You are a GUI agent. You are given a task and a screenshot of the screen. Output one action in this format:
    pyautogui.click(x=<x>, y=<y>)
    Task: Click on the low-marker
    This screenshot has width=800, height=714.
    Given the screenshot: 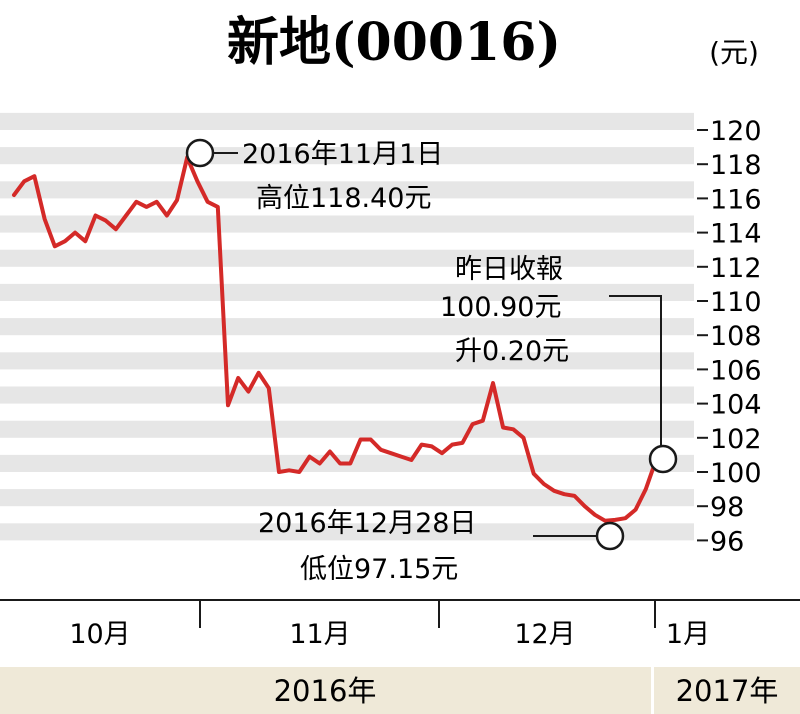 What is the action you would take?
    pyautogui.click(x=610, y=536)
    